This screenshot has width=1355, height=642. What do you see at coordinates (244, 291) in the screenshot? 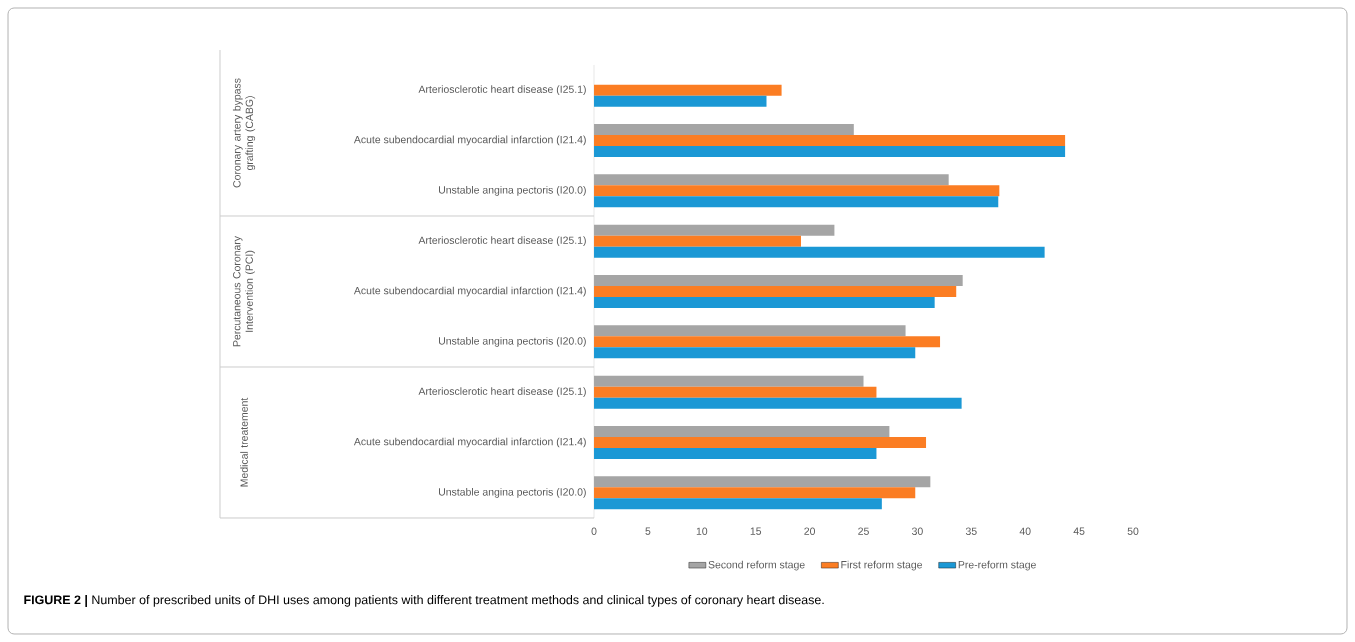
I see `text: Percutaneous Coronary Intervention (PCI)` at bounding box center [244, 291].